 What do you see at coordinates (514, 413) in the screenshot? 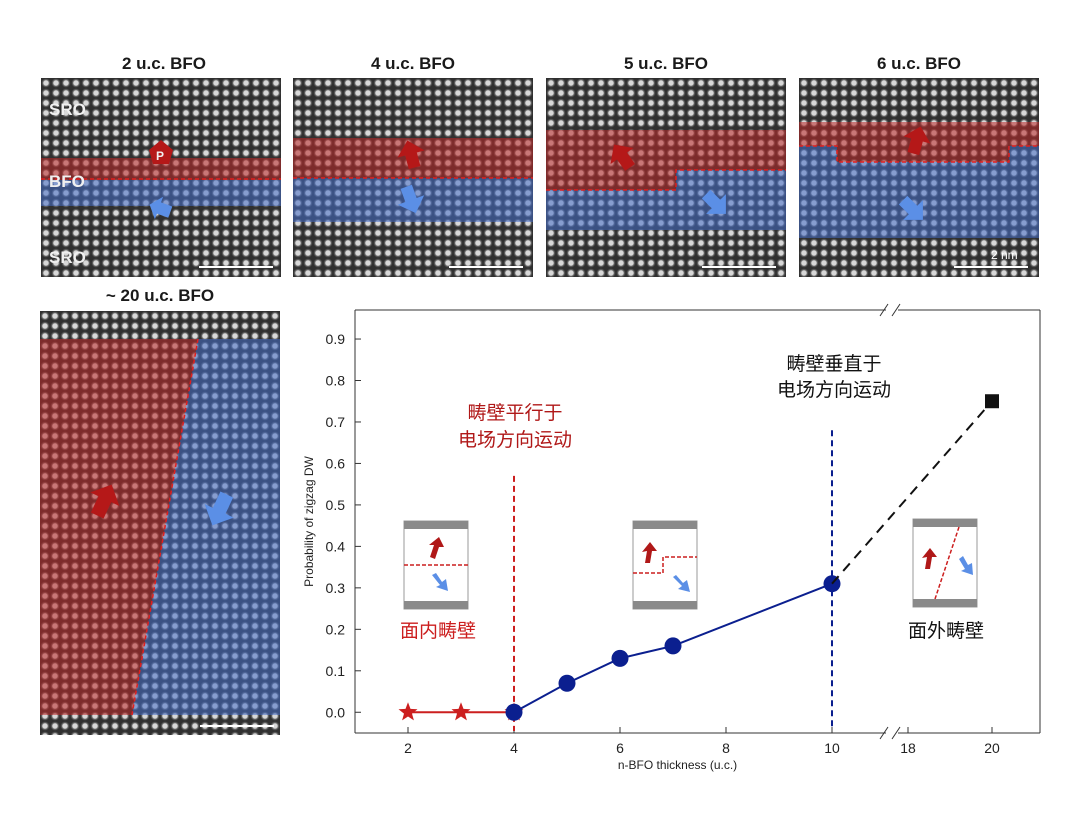
I see `annotation-parallel-line1: 畴壁平行于` at bounding box center [514, 413].